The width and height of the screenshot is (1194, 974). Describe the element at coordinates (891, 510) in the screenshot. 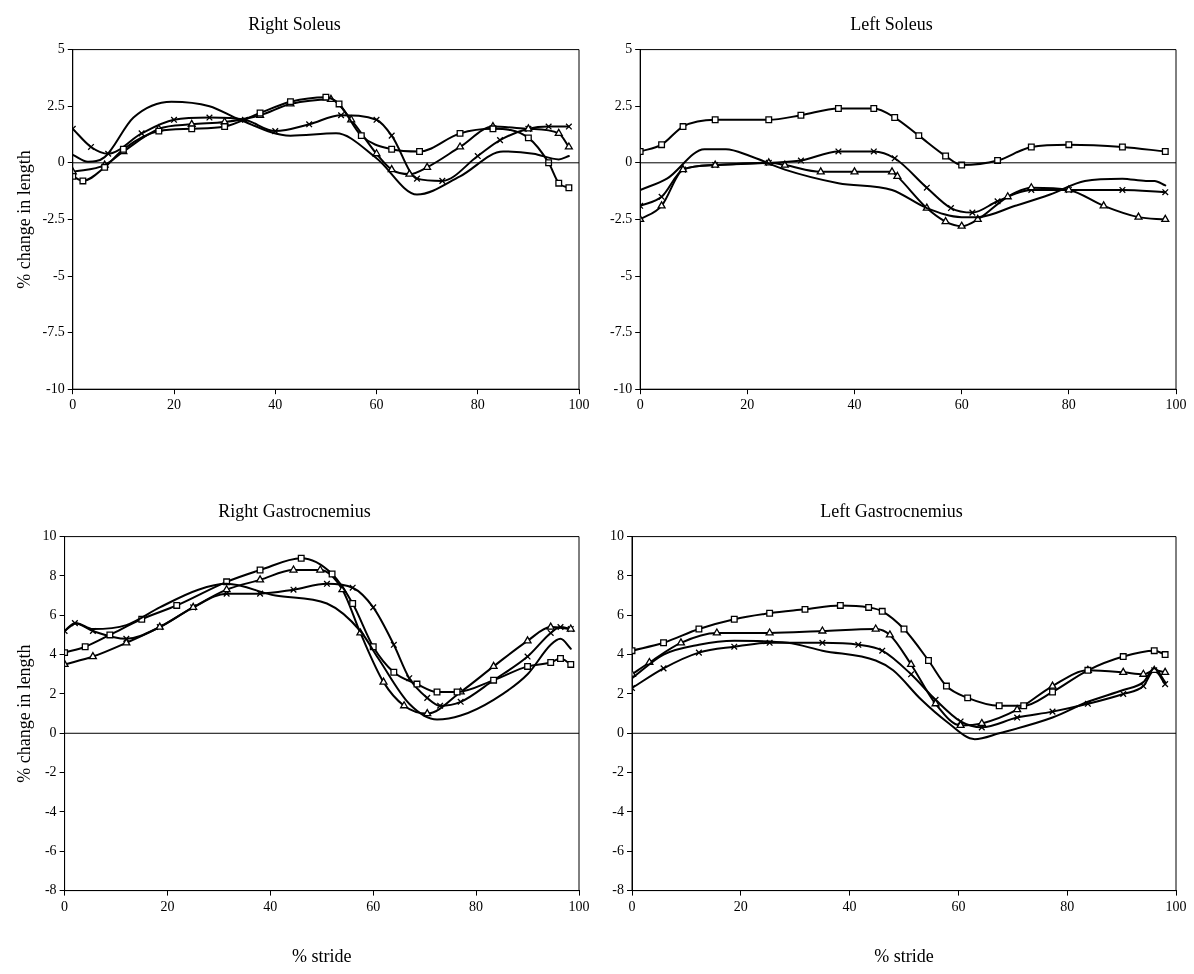

I see `chart-title: Left Gastrocnemius` at that location.